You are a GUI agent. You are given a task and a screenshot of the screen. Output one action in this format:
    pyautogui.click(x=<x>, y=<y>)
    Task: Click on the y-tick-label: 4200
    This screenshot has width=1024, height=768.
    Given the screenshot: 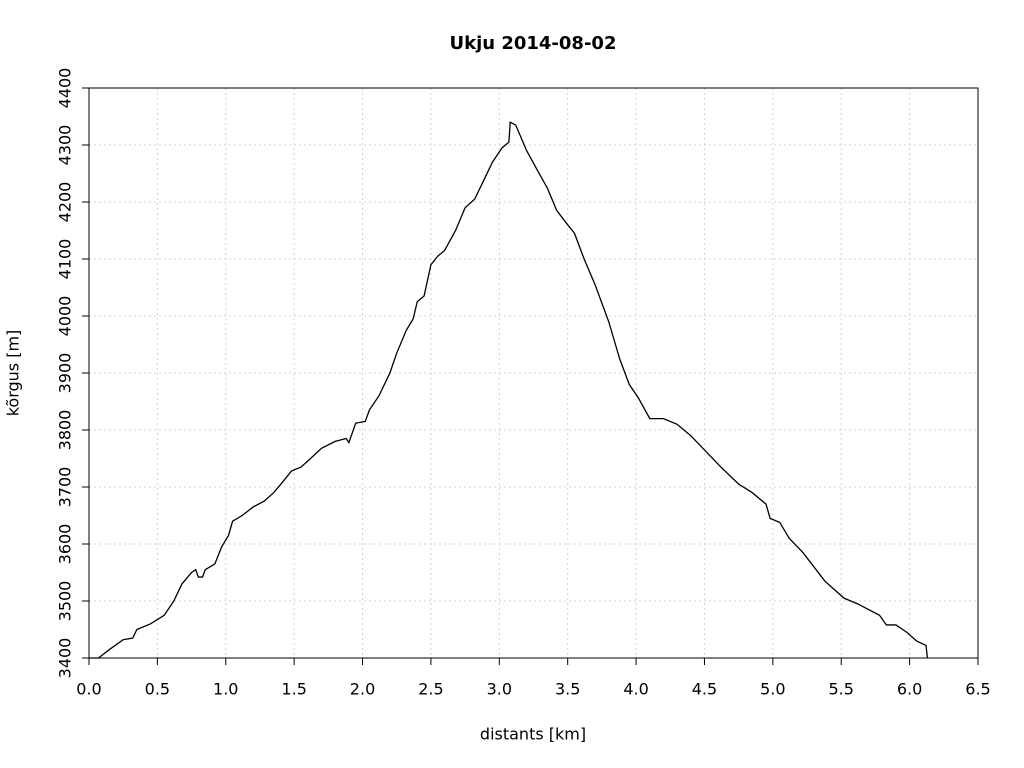 What is the action you would take?
    pyautogui.click(x=65, y=202)
    